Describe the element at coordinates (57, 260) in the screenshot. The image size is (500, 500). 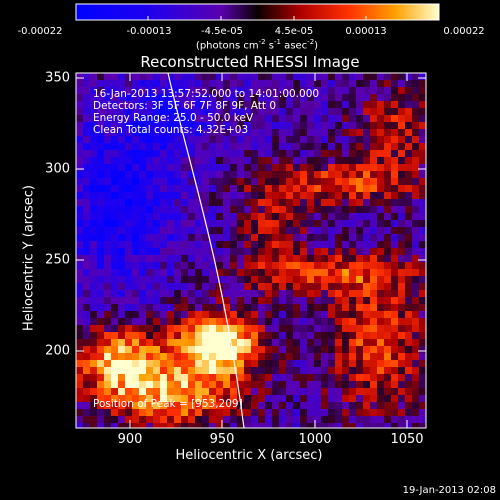
I see `y-tick-label: 250` at that location.